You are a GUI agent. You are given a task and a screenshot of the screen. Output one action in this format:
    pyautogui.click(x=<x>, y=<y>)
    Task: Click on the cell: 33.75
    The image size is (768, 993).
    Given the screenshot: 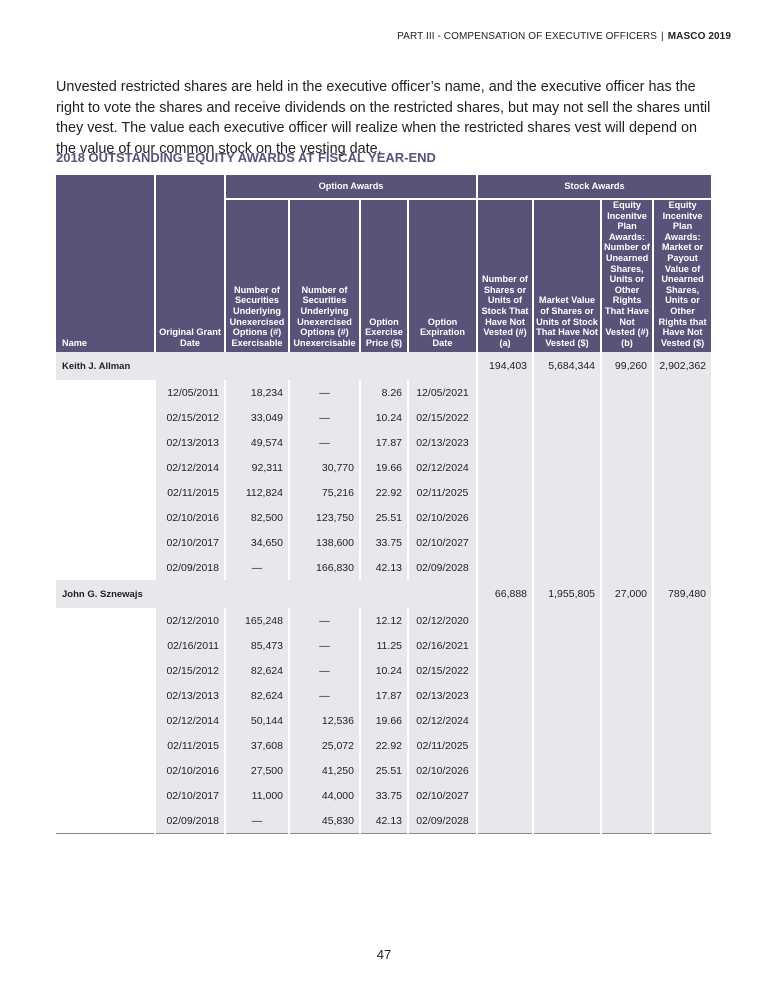 What is the action you would take?
    pyautogui.click(x=383, y=543)
    